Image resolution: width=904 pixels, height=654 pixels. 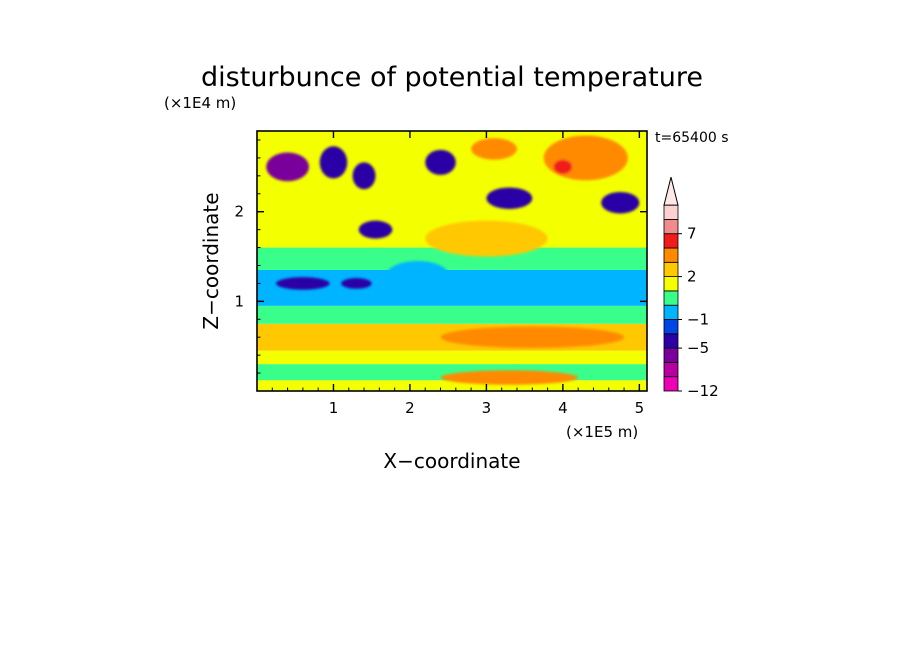 What do you see at coordinates (698, 320) in the screenshot?
I see `colorbar-tick-label: −1` at bounding box center [698, 320].